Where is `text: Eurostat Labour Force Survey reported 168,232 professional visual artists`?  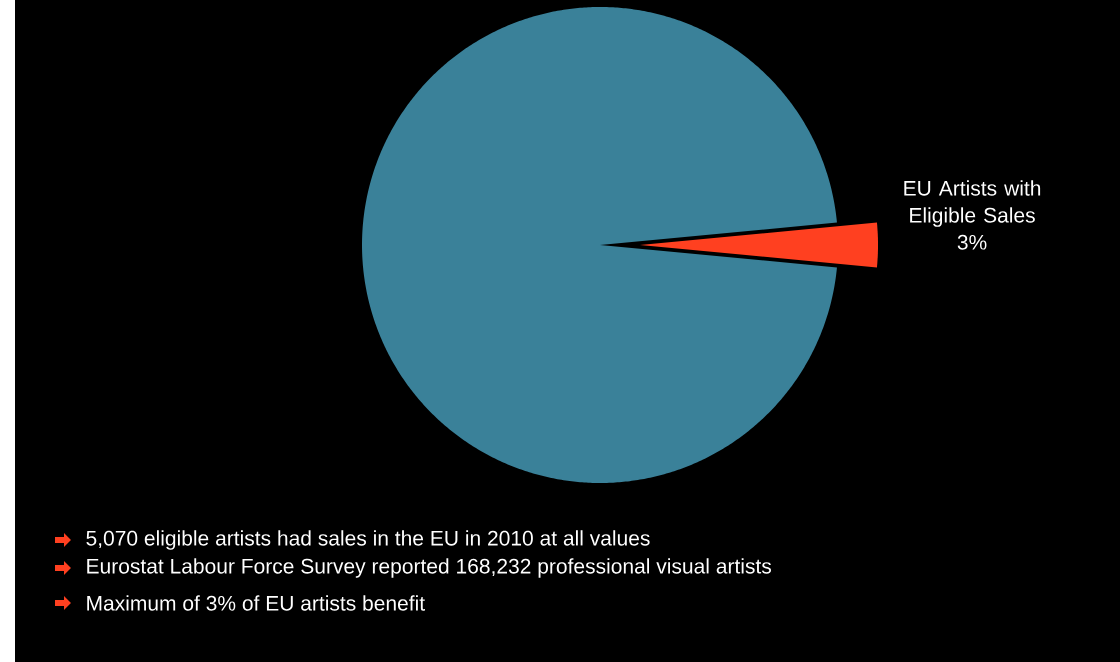 text: Eurostat Labour Force Survey reported 168,232 professional visual artists is located at coordinates (429, 568).